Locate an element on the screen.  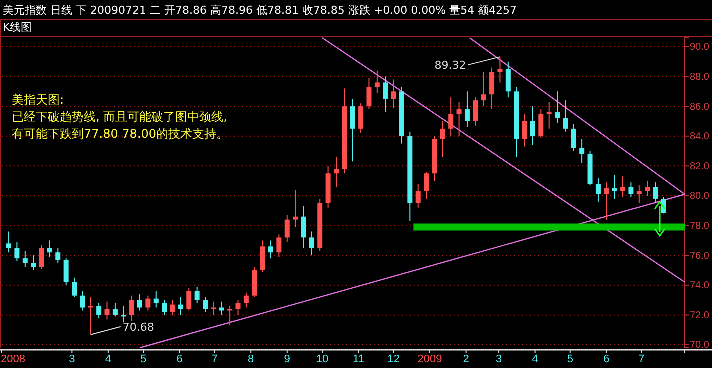
y-tick-label: 74.0 is located at coordinates (700, 286).